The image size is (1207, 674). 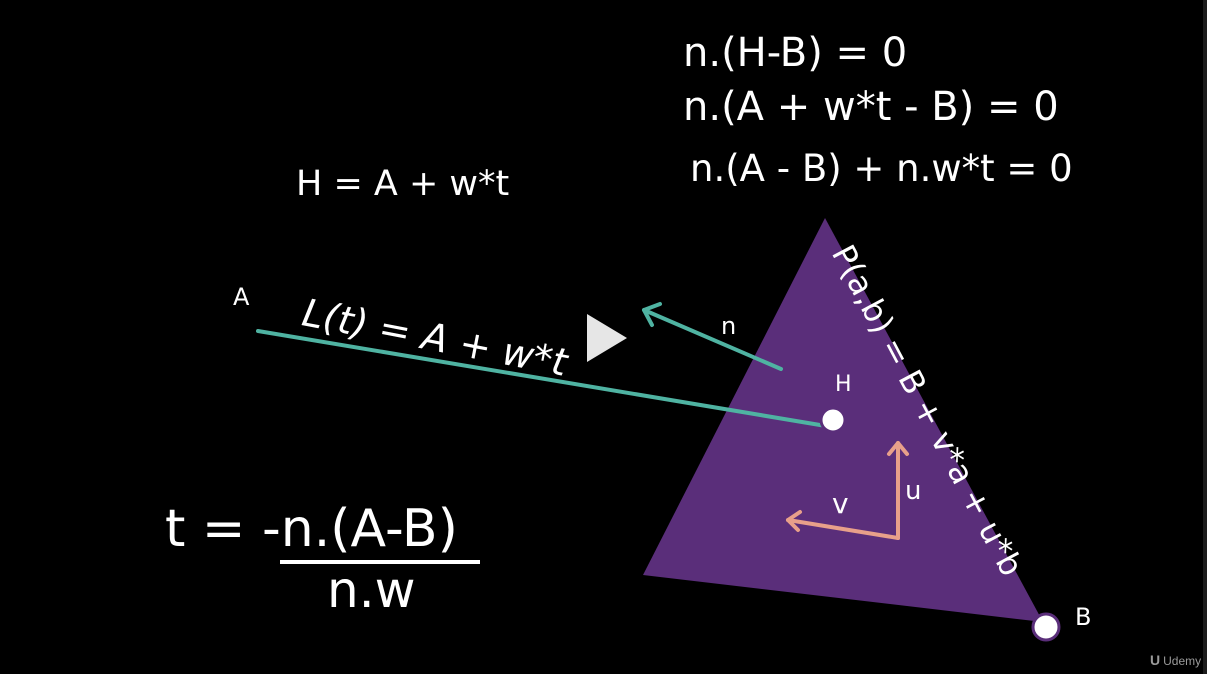 What do you see at coordinates (1155, 660) in the screenshot?
I see `udemy-logo-icon: U` at bounding box center [1155, 660].